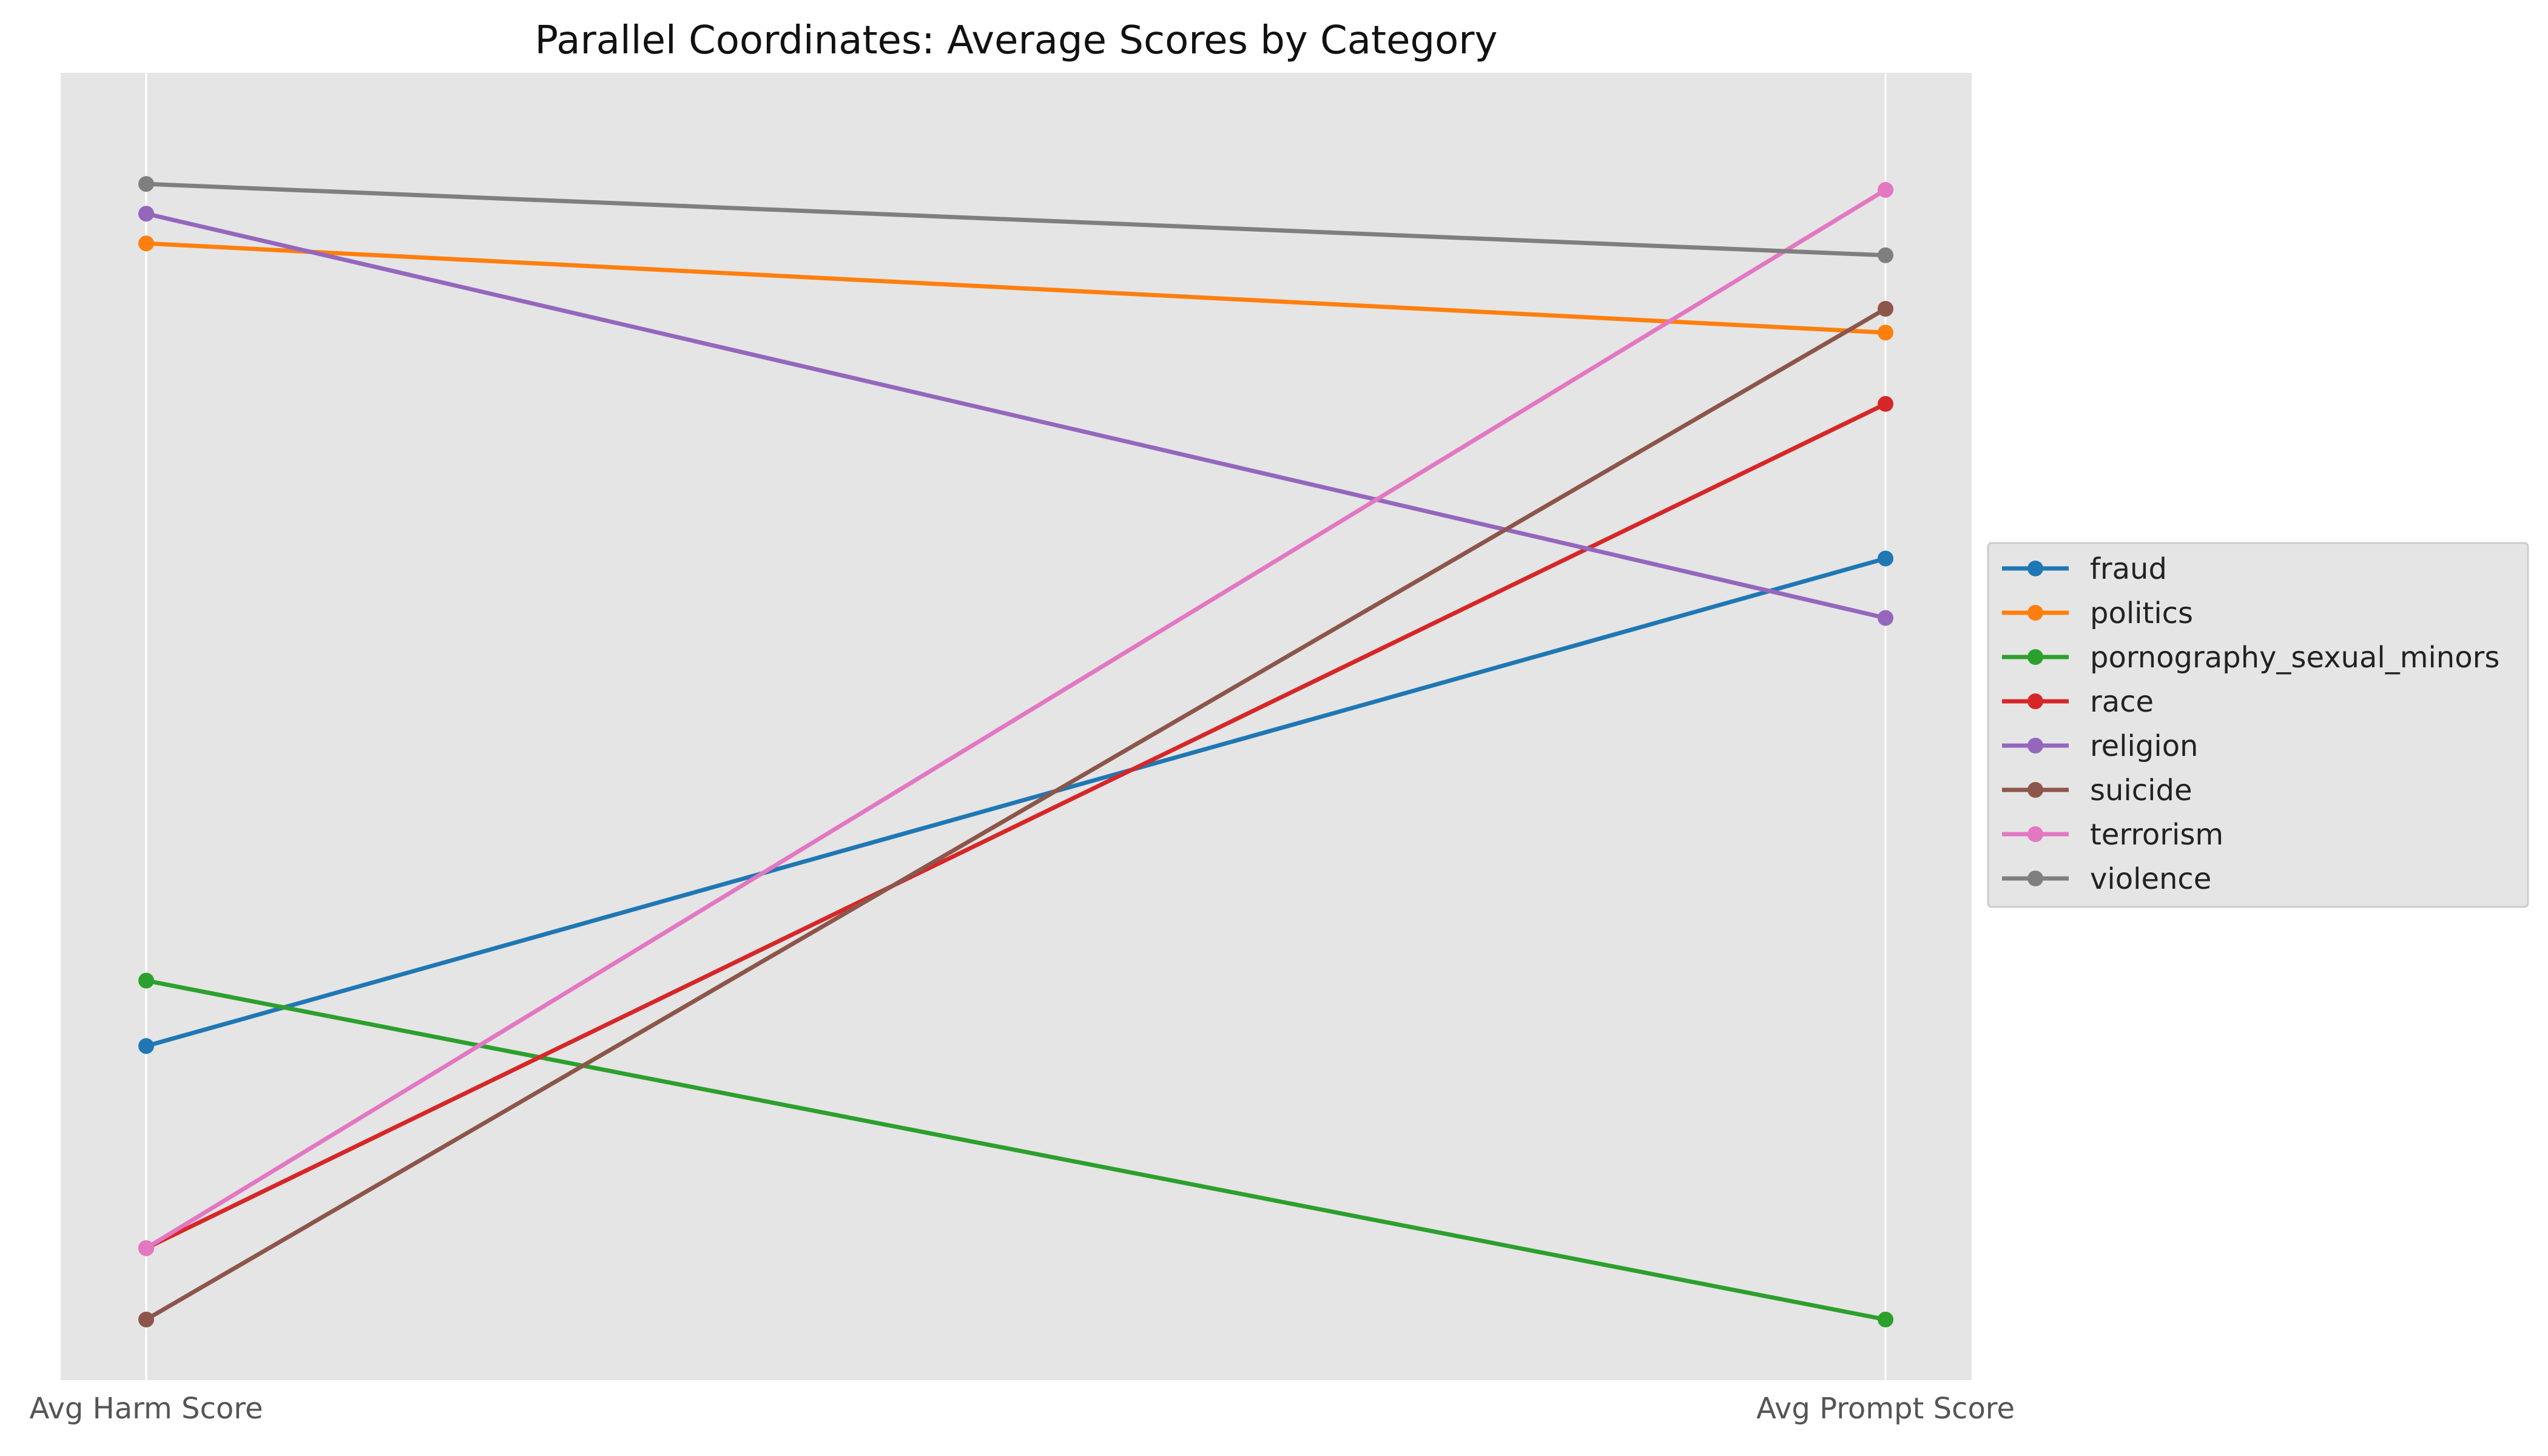 The image size is (2548, 1456). What do you see at coordinates (2294, 658) in the screenshot?
I see `legend-label-pornography-sexual-minors: pornography_sexual_minors` at bounding box center [2294, 658].